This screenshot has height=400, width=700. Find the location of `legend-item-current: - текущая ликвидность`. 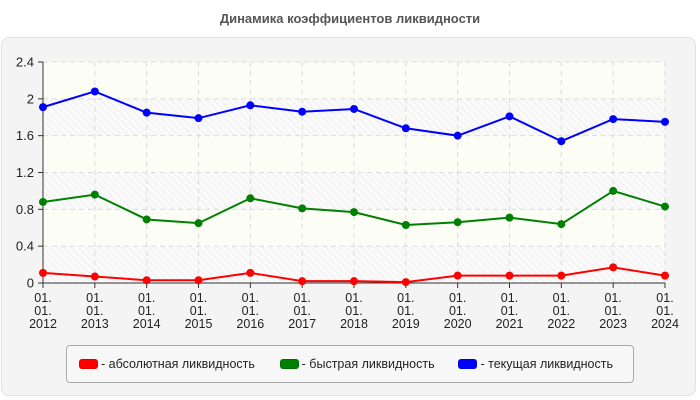

legend-item-current: - текущая ликвидность is located at coordinates (535, 364).